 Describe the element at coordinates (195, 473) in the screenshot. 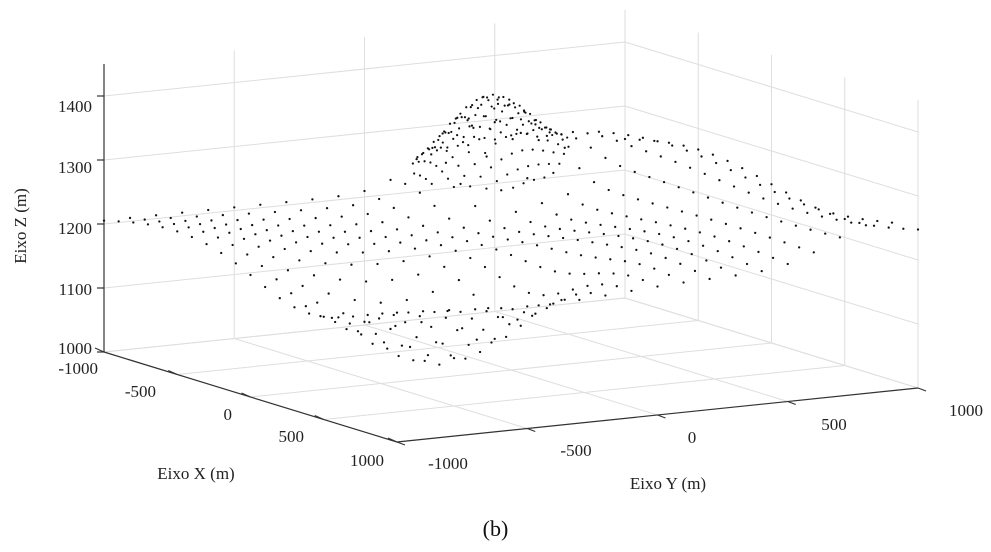

I see `x-axis-label: Eixo X (m)` at that location.